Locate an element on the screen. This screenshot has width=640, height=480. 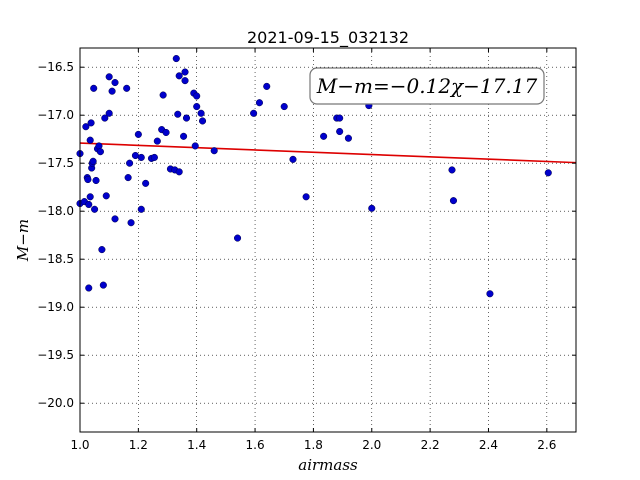
y-tick-label: −20.0 is located at coordinates (55, 403).